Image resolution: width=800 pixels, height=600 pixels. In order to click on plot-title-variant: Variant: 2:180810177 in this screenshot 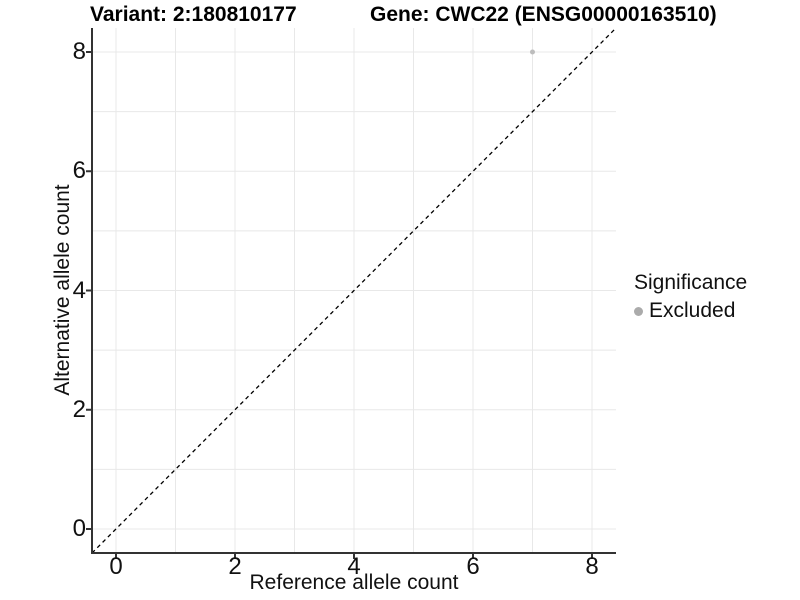, I will do `click(193, 14)`.